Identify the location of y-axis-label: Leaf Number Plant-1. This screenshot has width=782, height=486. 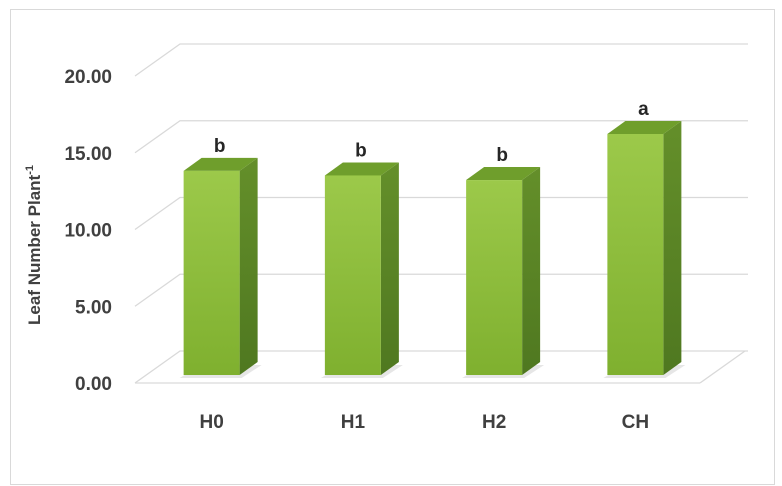
(34, 245).